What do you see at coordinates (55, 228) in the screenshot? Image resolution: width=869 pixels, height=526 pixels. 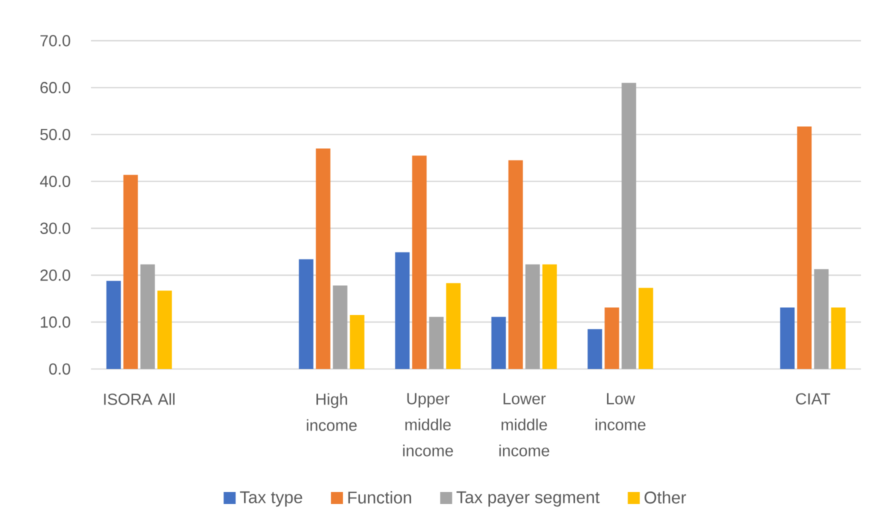 I see `y-tick-label: 30.0` at bounding box center [55, 228].